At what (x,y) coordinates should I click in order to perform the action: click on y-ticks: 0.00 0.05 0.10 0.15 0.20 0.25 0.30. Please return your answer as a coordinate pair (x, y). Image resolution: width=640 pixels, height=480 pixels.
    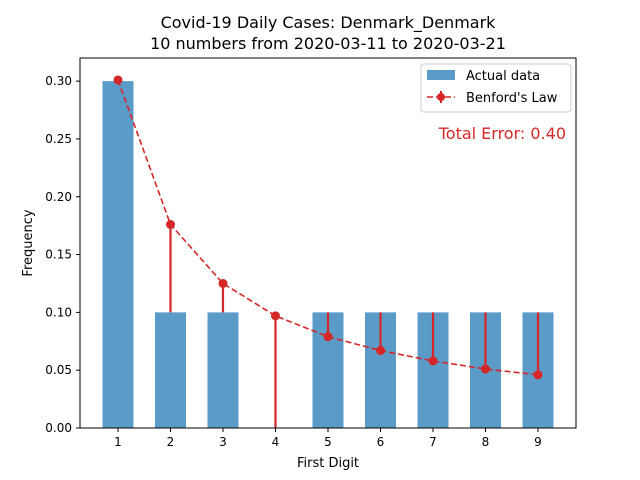
    Looking at the image, I should click on (62, 254).